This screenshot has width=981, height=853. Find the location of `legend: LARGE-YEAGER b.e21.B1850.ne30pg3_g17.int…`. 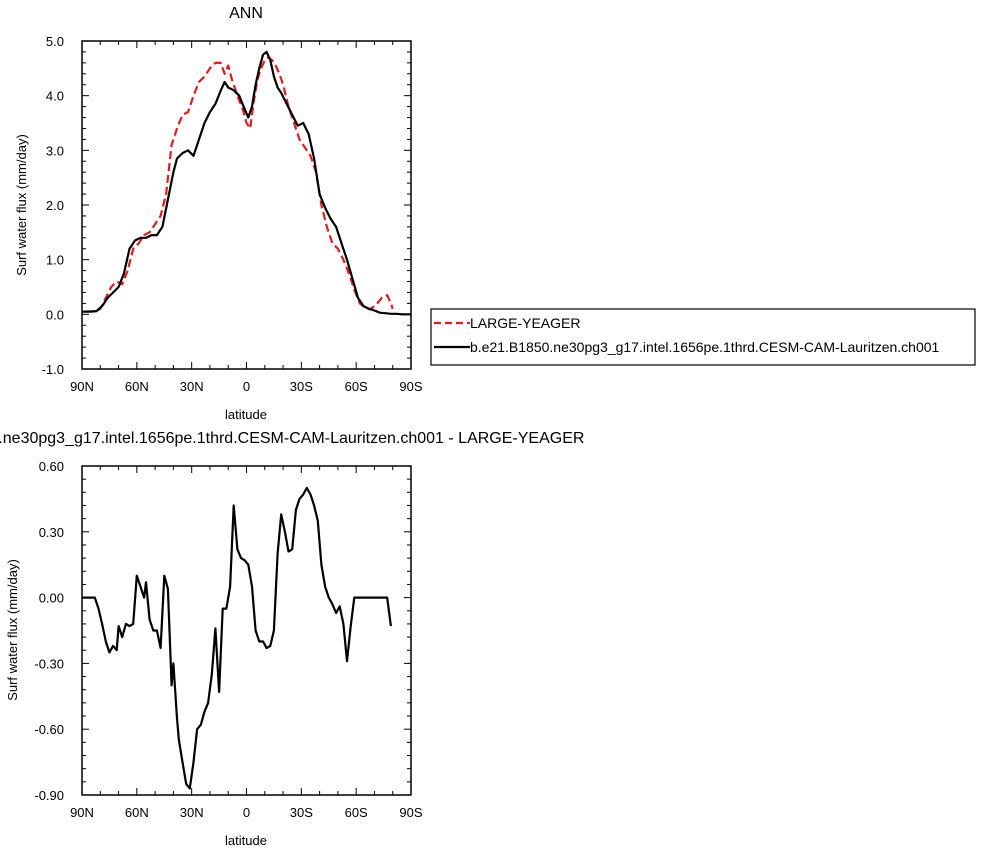

legend: LARGE-YEAGER b.e21.B1850.ne30pg3_g17.int… is located at coordinates (703, 337).